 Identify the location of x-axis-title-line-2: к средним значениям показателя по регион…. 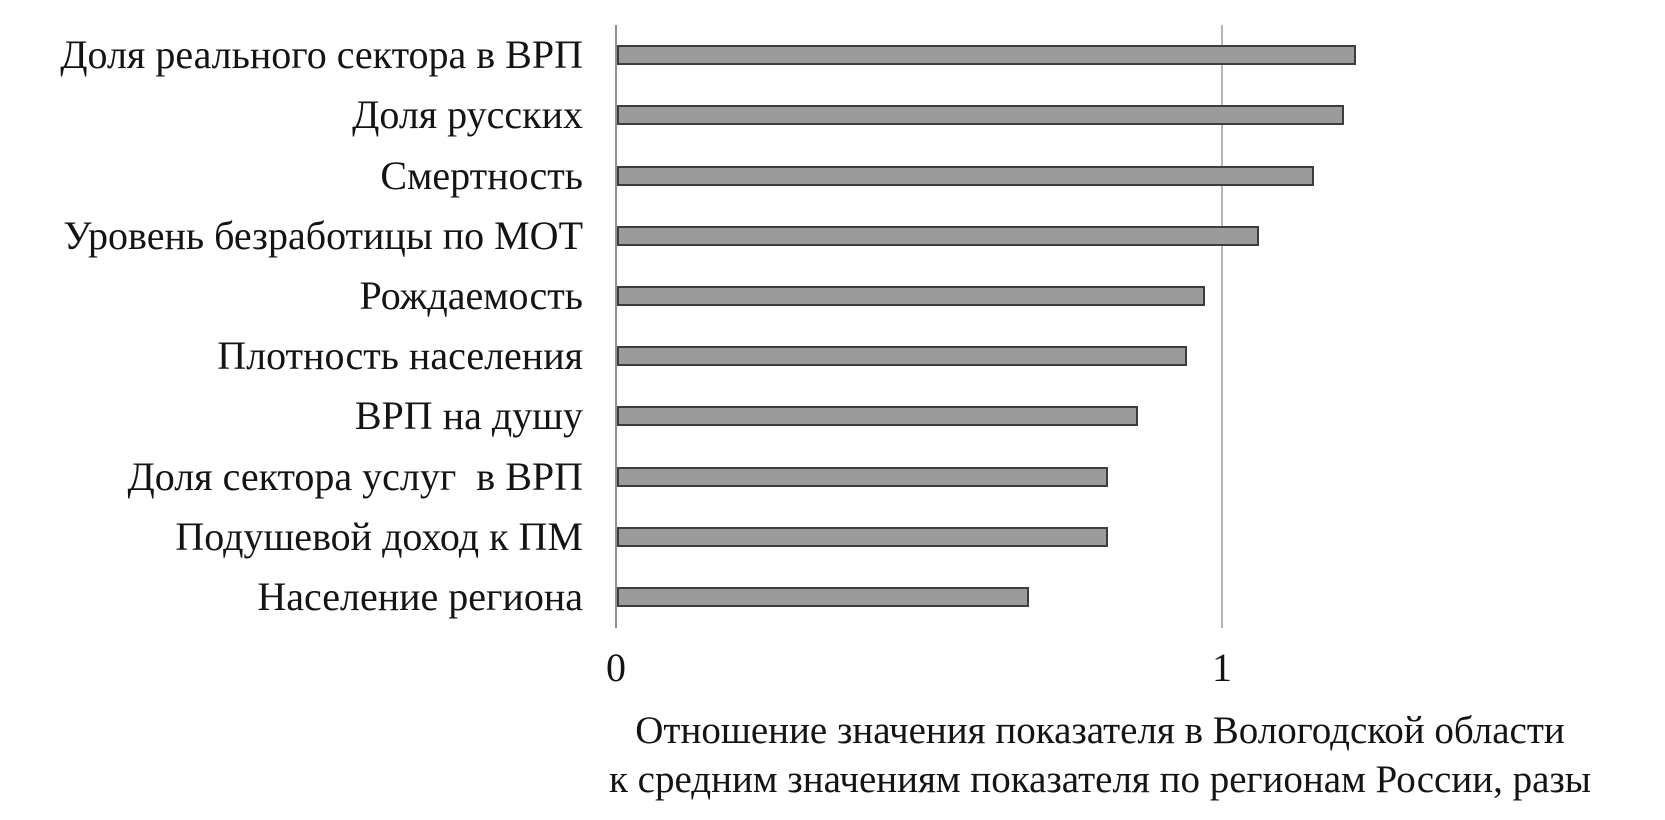
(1099, 779).